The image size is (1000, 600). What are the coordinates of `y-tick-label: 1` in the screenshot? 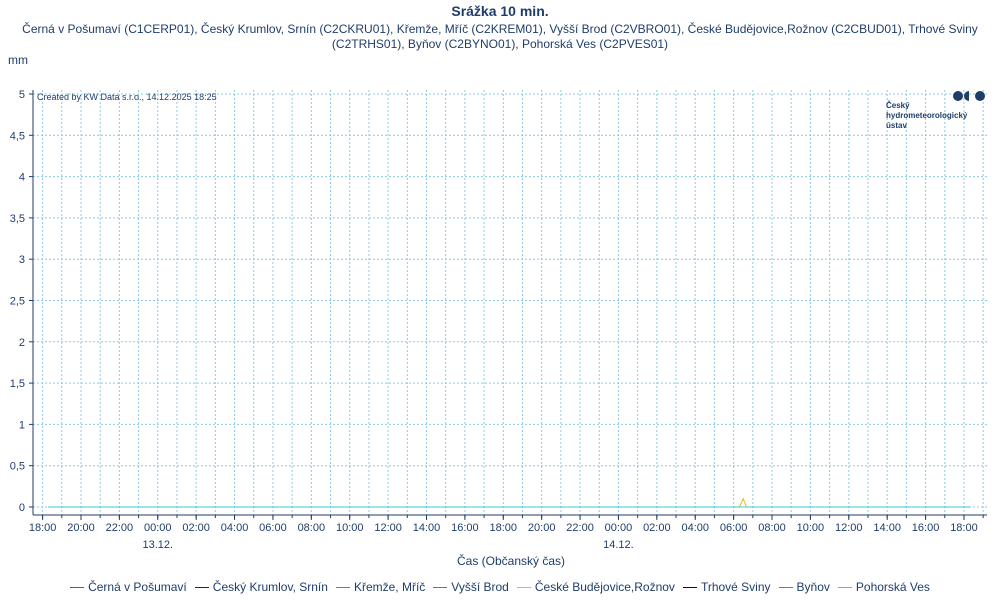 It's located at (22, 425).